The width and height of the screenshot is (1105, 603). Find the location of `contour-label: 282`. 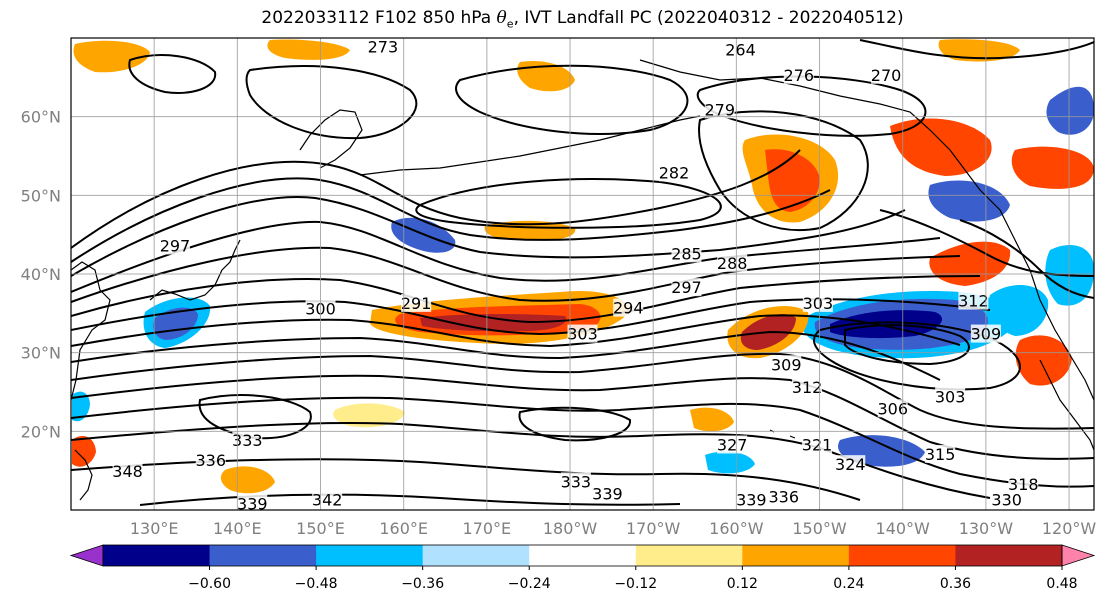

contour-label: 282 is located at coordinates (674, 172).